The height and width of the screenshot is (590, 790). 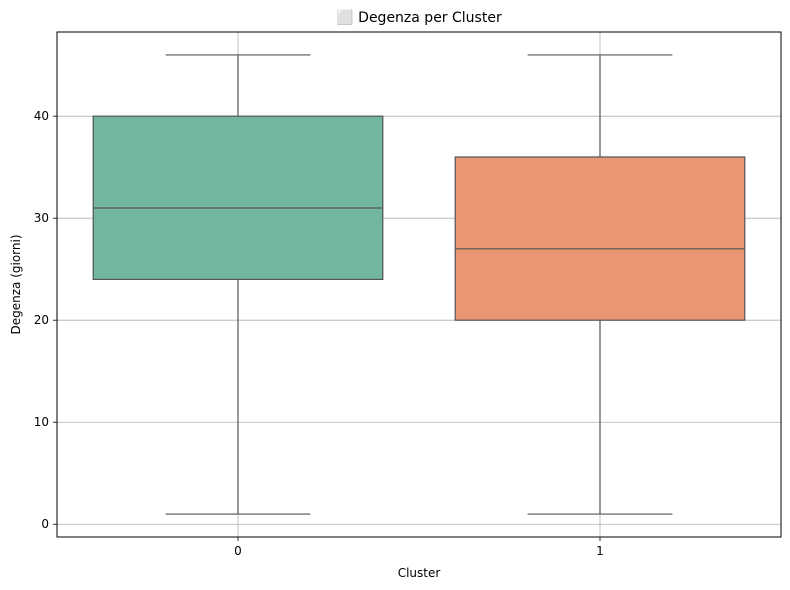 I want to click on y-axis-label: Degenza (giorni), so click(x=16, y=284).